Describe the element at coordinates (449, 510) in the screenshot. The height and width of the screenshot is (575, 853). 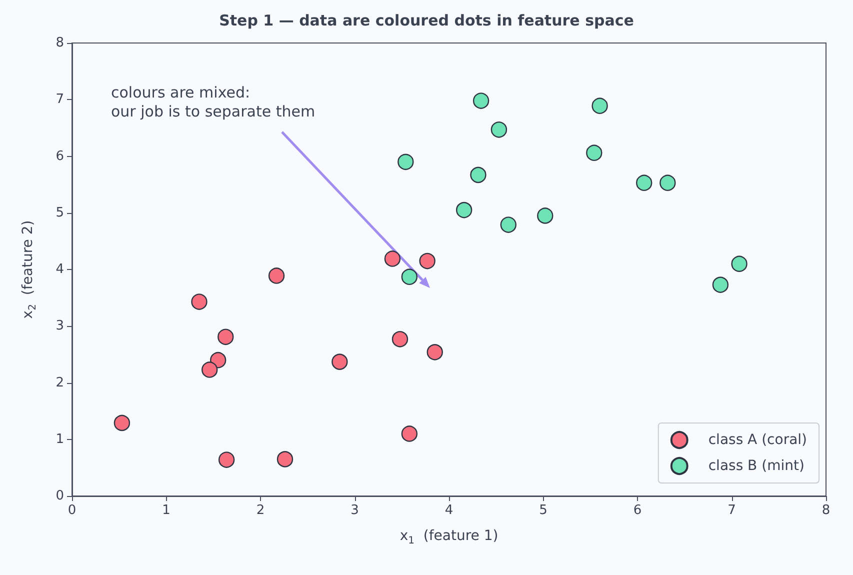
I see `x-tick-label: 4` at that location.